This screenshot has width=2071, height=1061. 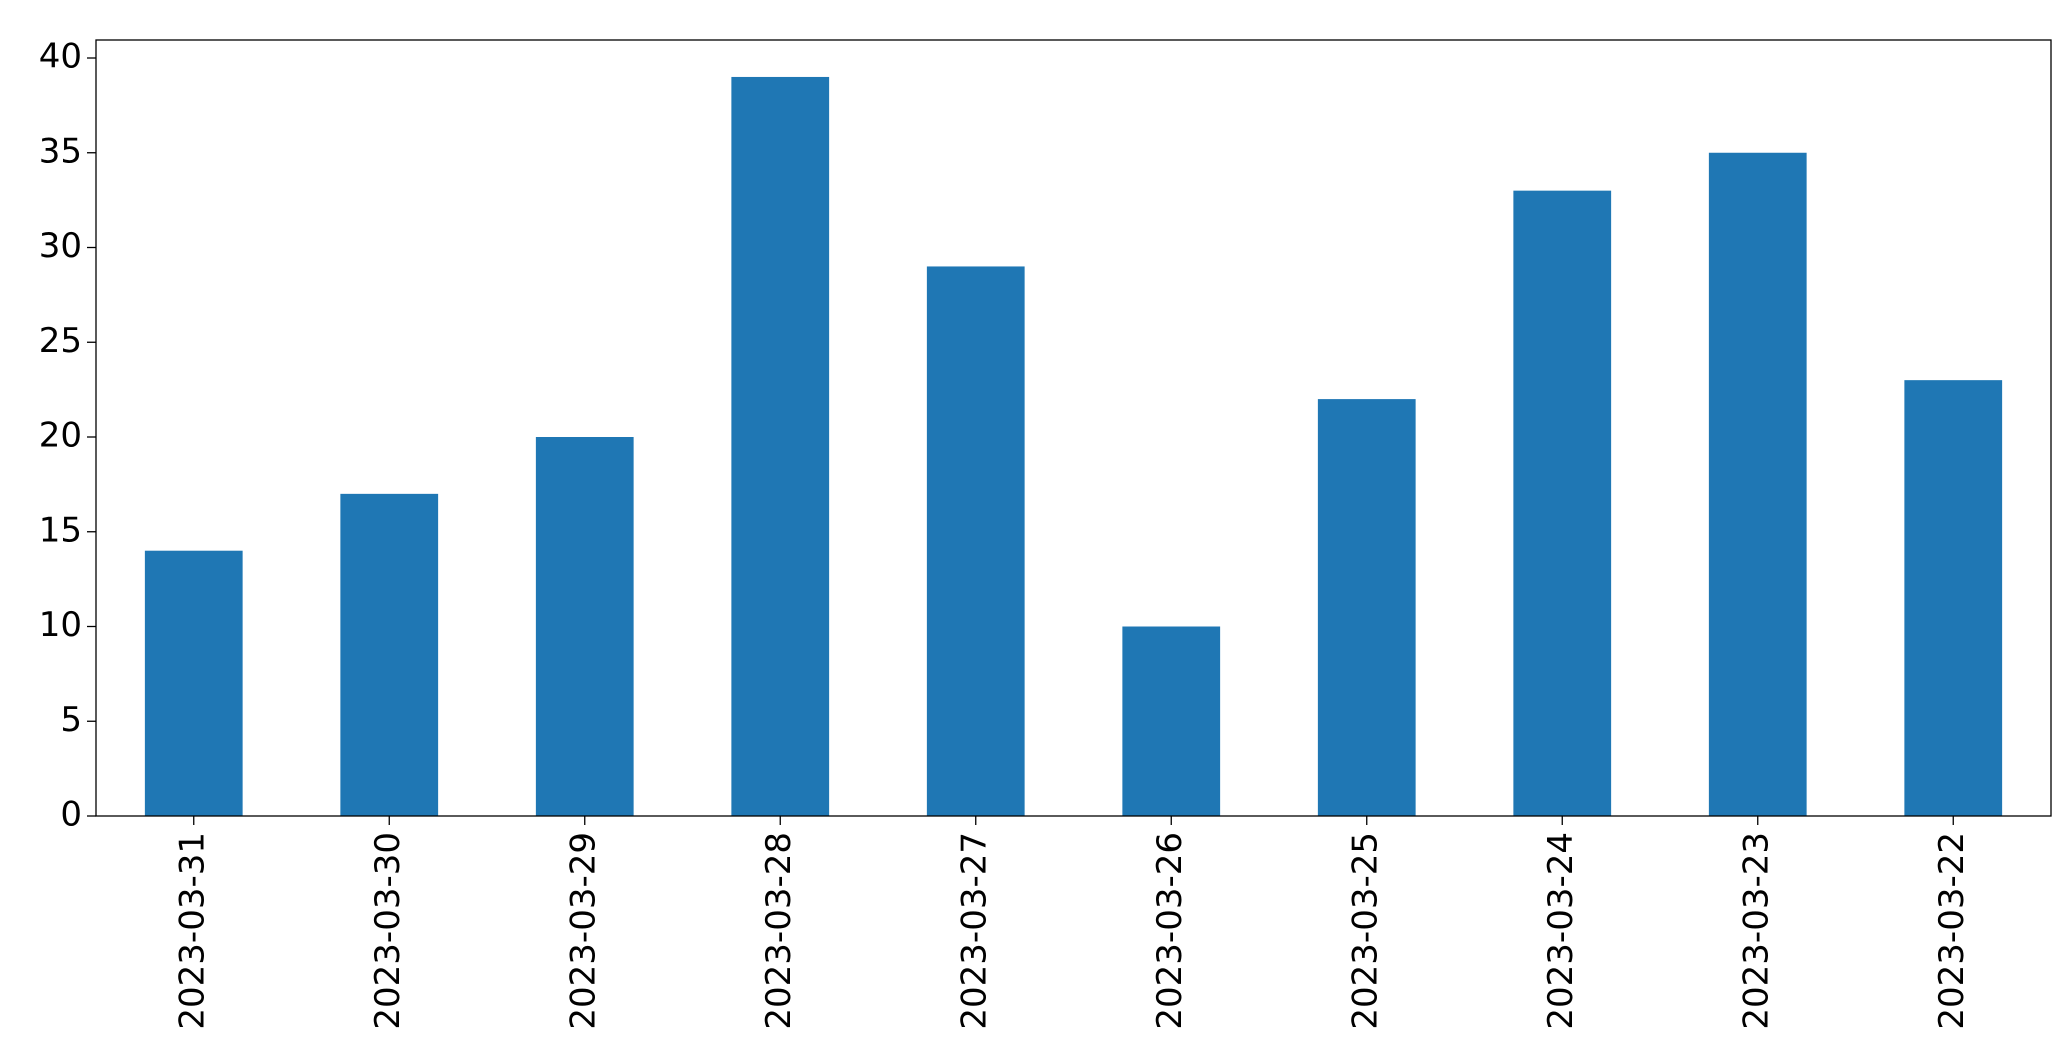 I want to click on y-tick-label: 35, so click(x=60, y=151).